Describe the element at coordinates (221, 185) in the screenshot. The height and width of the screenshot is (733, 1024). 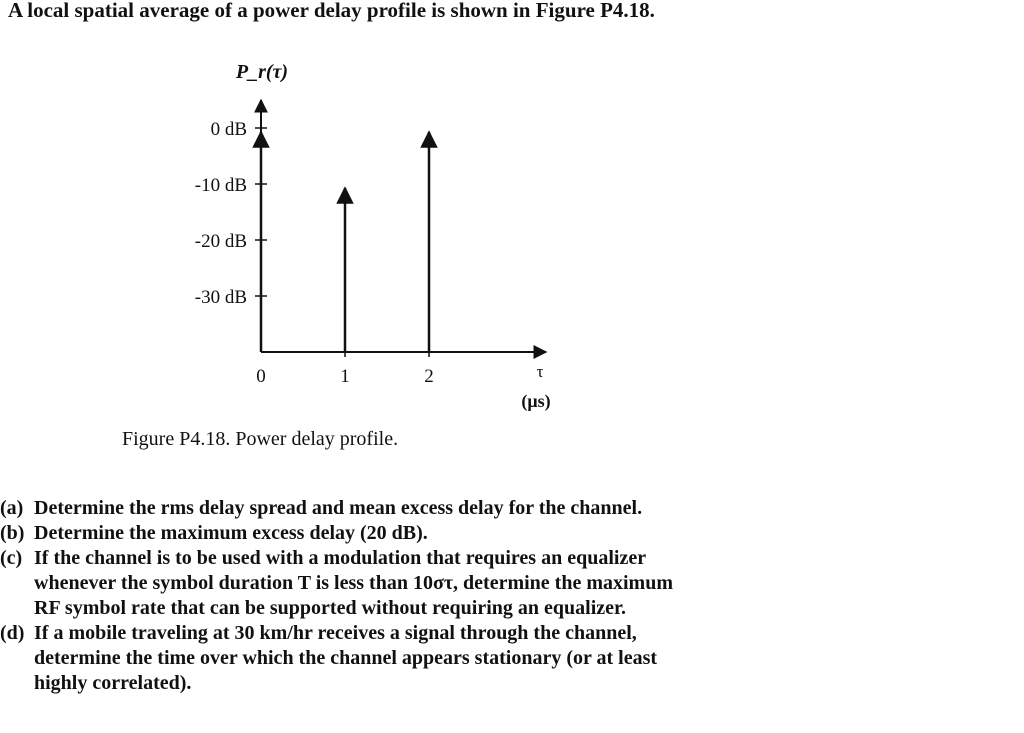
I see `y-tick-label: -10 dB` at that location.